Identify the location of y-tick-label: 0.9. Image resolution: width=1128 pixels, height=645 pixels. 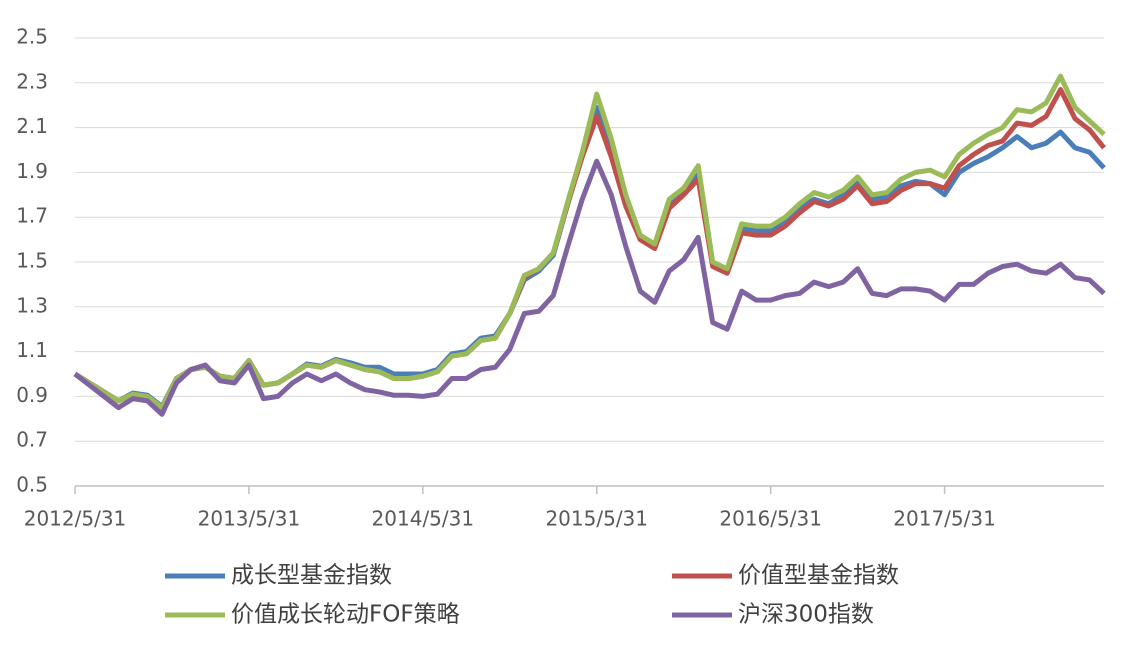
(32, 395).